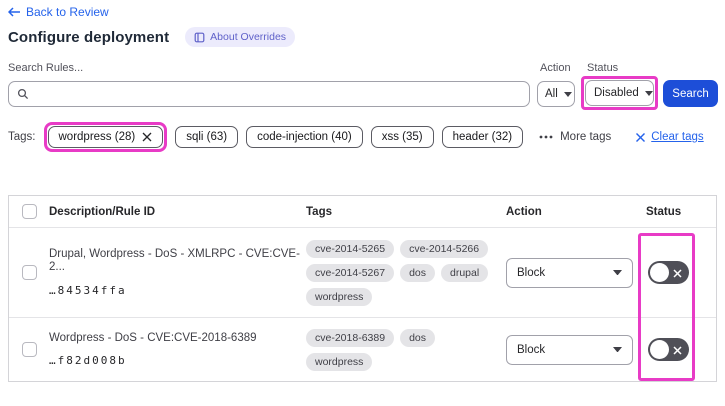 This screenshot has height=406, width=725. I want to click on search-icon, so click(23, 94).